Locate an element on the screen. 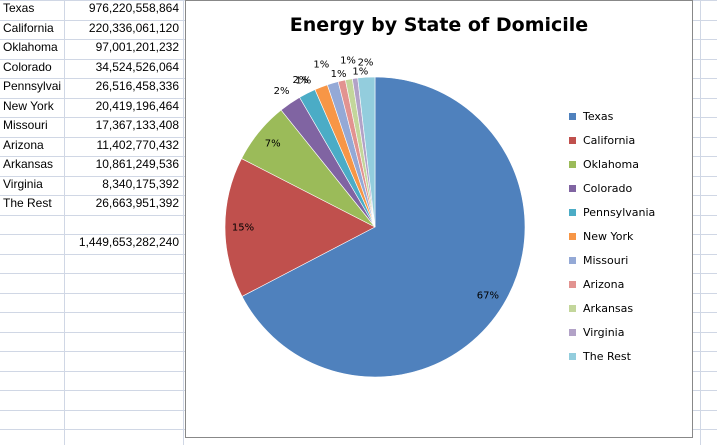 This screenshot has height=445, width=717. cell-energy-value: 26,516,458,336 is located at coordinates (137, 86).